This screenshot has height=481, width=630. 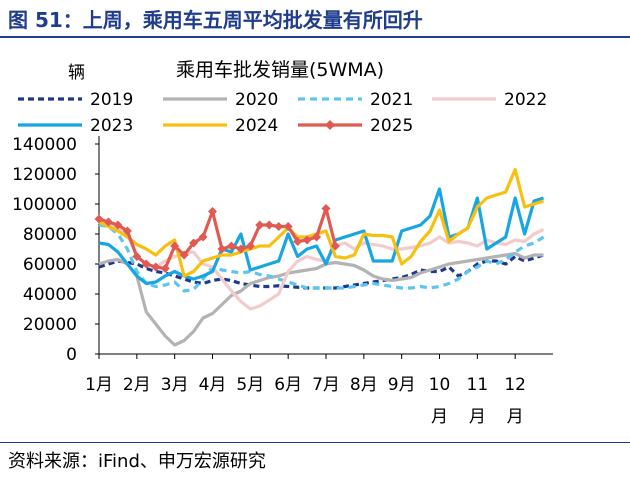 What do you see at coordinates (256, 126) in the screenshot?
I see `legend-label-2024: 2024` at bounding box center [256, 126].